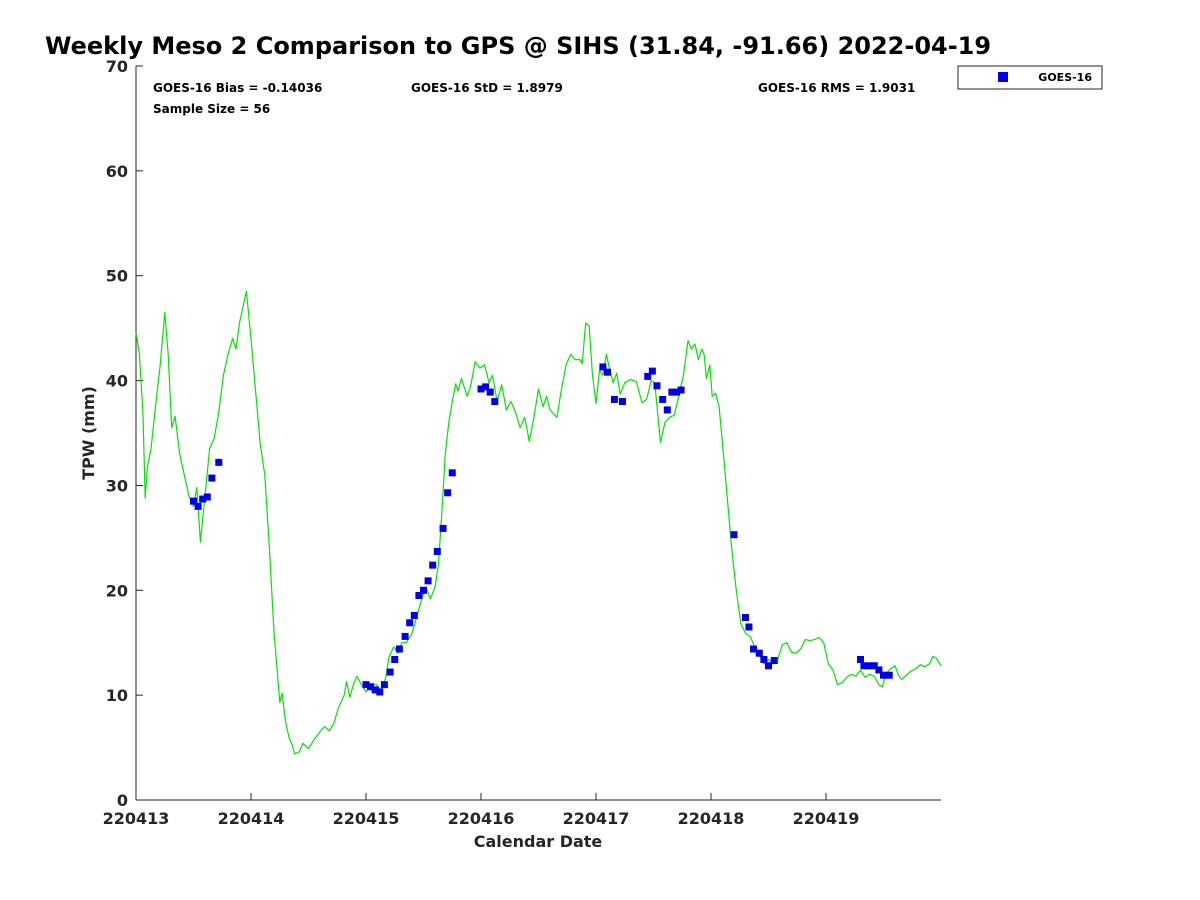 The height and width of the screenshot is (900, 1200). What do you see at coordinates (237, 88) in the screenshot?
I see `stat-bias: GOES-16 Bias = -0.14036` at bounding box center [237, 88].